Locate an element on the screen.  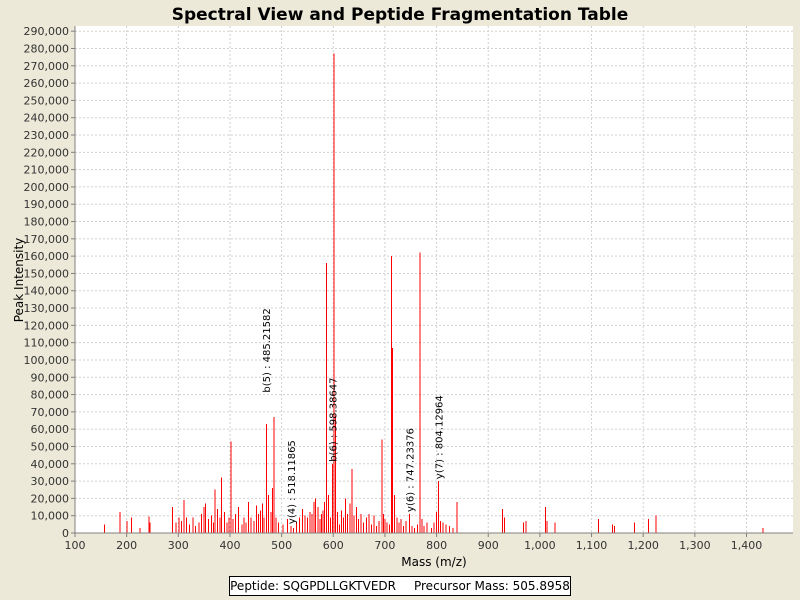
y-tick-label: 180,000 is located at coordinates (47, 222).